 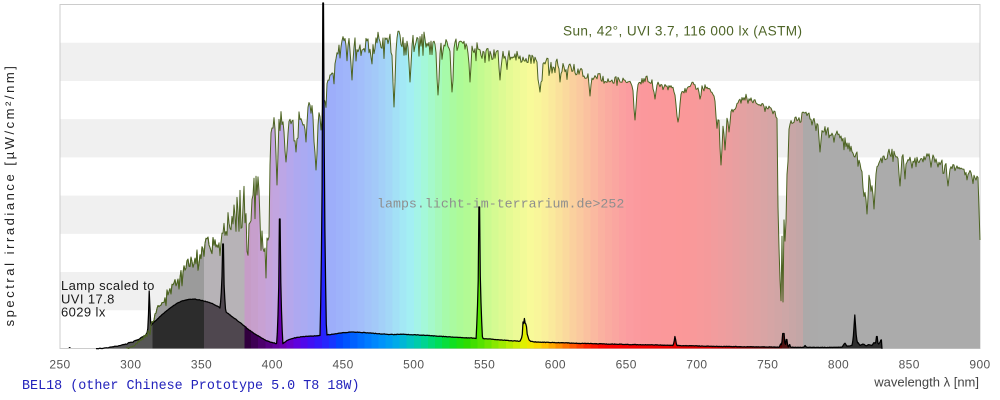 What do you see at coordinates (201, 365) in the screenshot?
I see `svg-text: 350` at bounding box center [201, 365].